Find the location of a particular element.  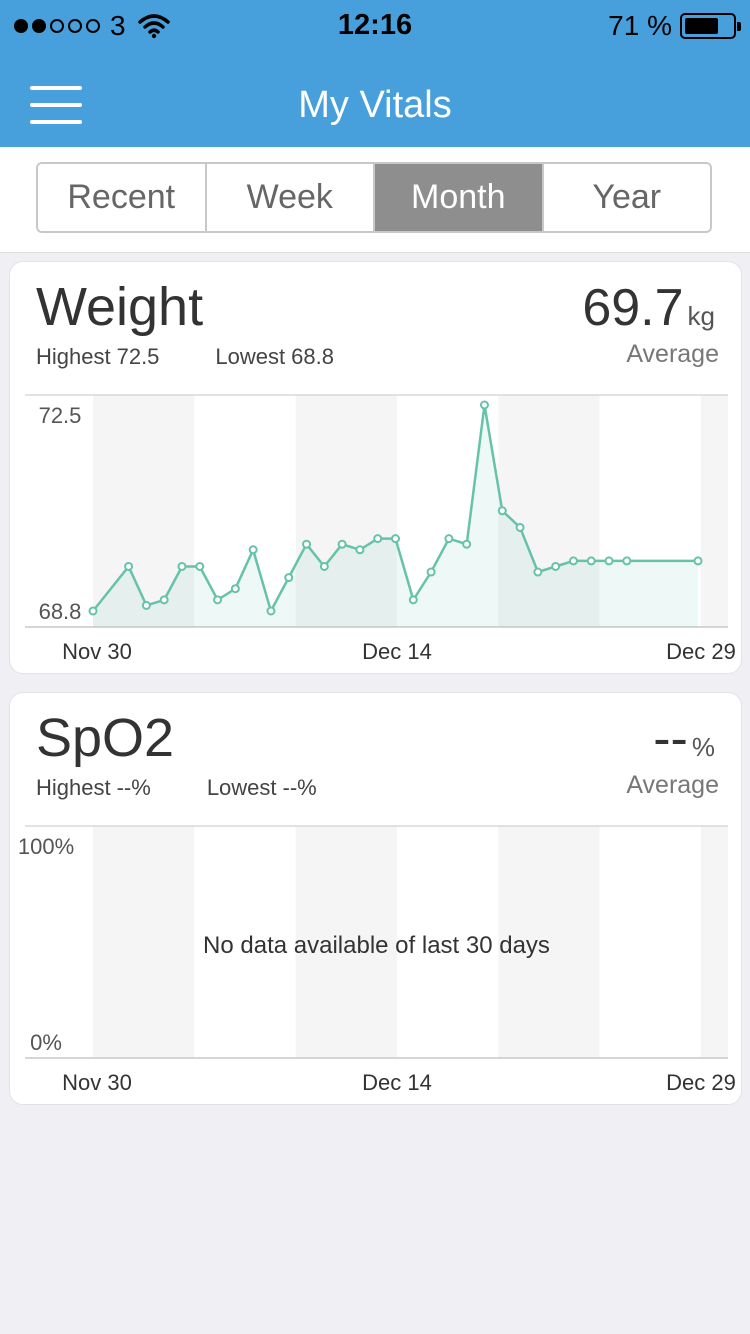

carrier-name: 3 is located at coordinates (118, 25).